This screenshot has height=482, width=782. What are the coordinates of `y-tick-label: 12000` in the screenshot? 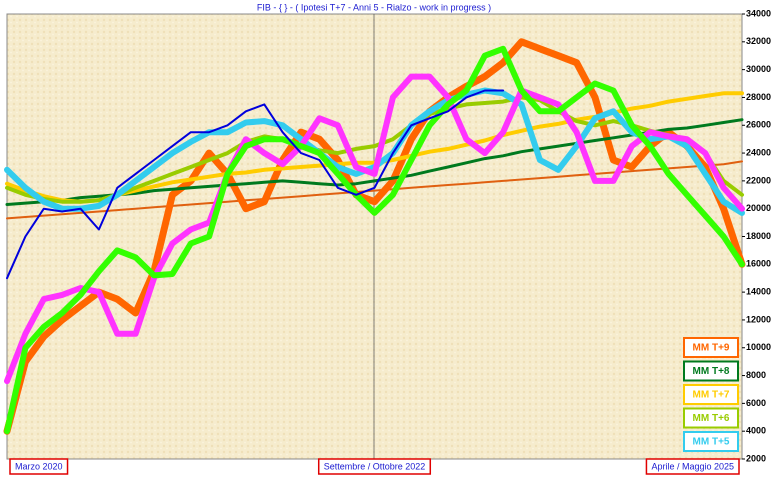 It's located at (758, 319).